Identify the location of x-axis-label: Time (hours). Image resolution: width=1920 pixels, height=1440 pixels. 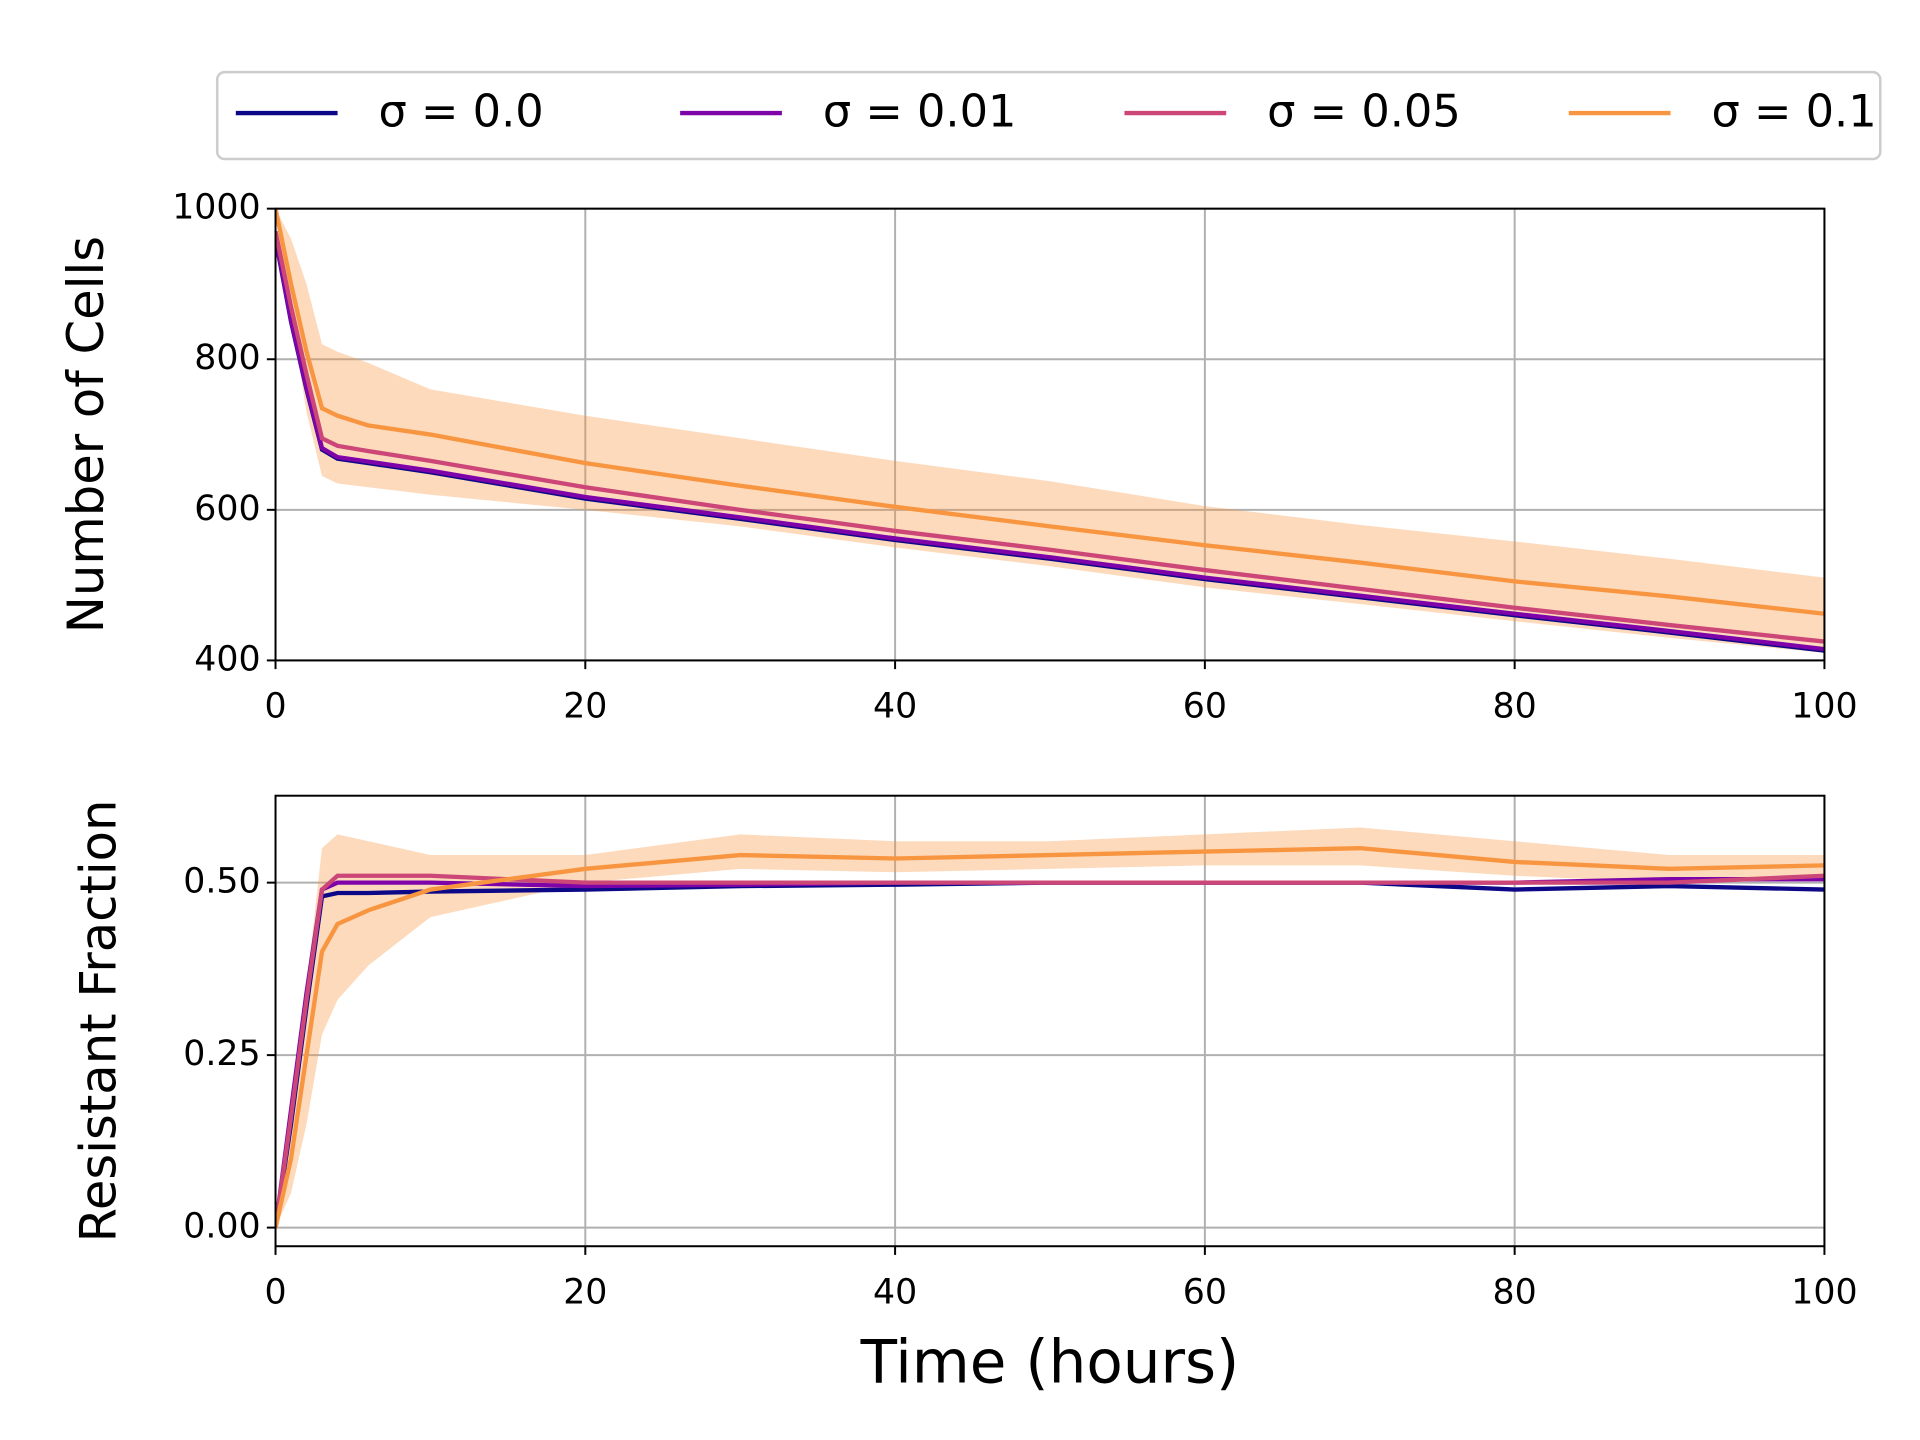
(1050, 1363).